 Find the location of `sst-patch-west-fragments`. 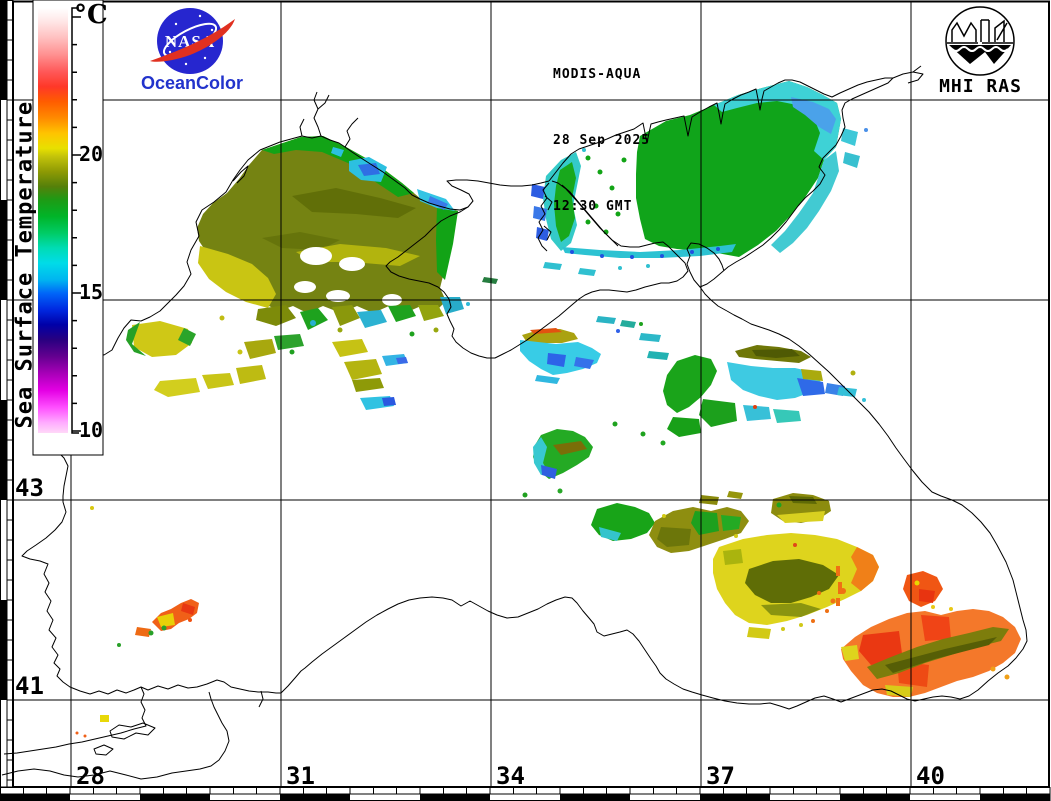

sst-patch-west-fragments is located at coordinates (264, 412).